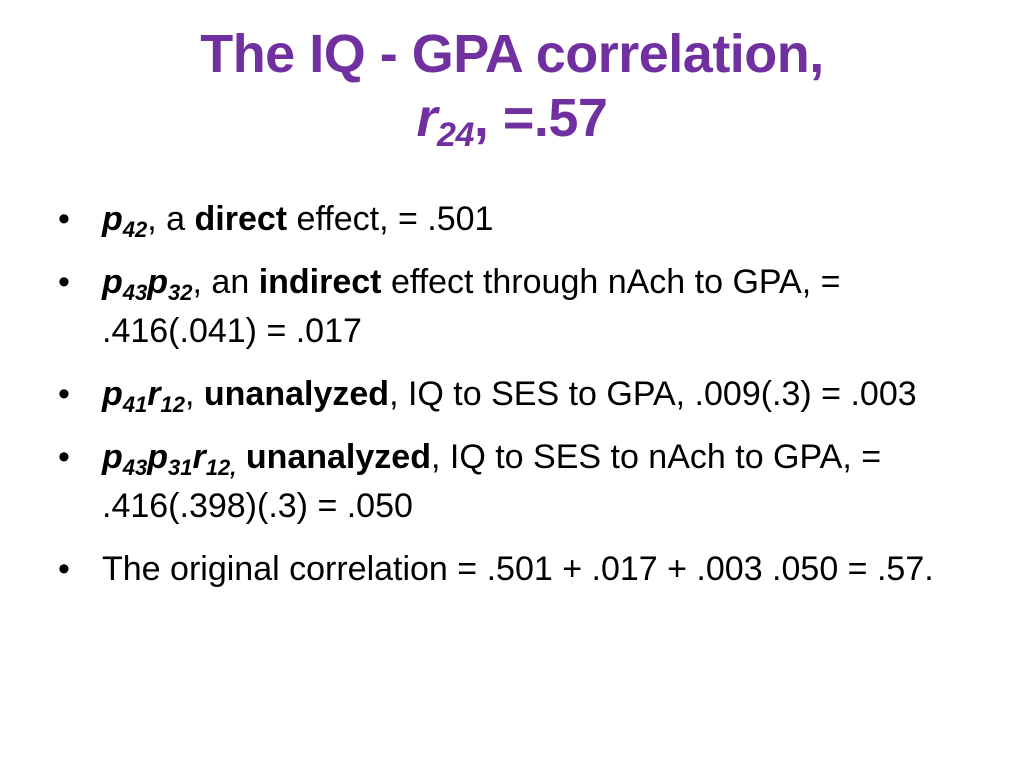 This screenshot has width=1024, height=768. I want to click on bullet-direct-effect: • p42, a direct effect, = .501, so click(510, 219).